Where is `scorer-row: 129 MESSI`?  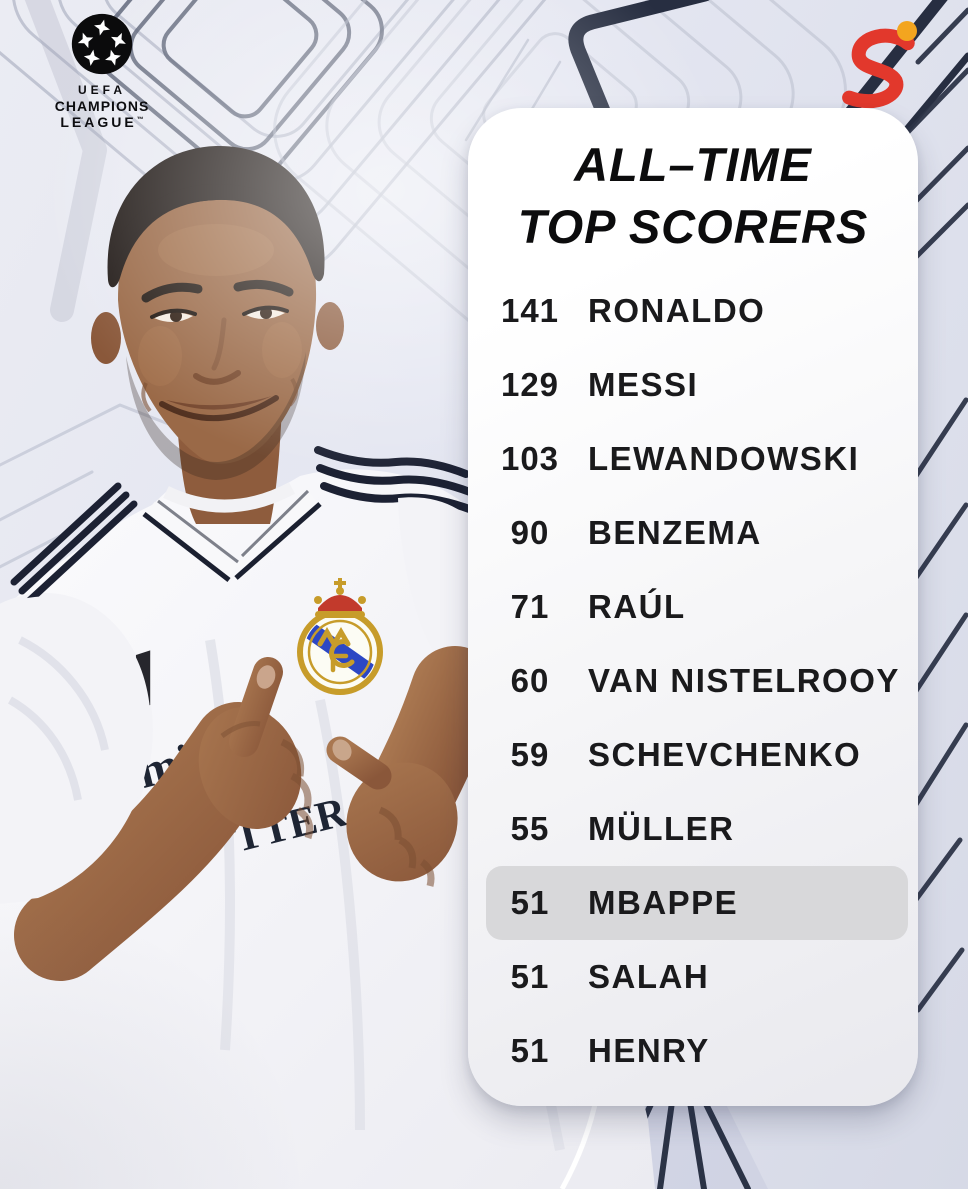 scorer-row: 129 MESSI is located at coordinates (697, 385).